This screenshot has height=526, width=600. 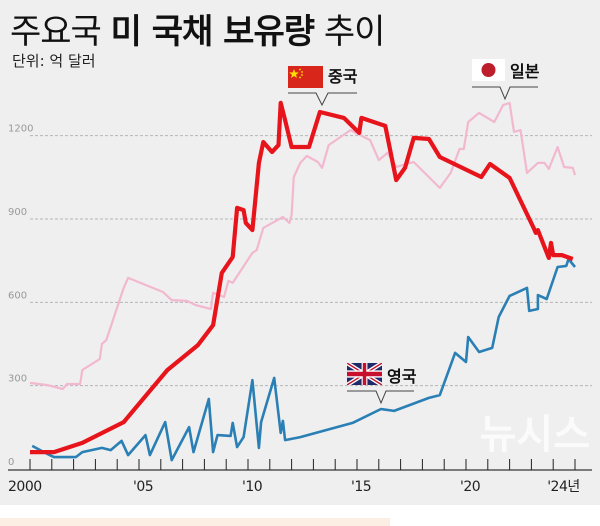 I want to click on x-tick-label: '10, so click(x=252, y=487).